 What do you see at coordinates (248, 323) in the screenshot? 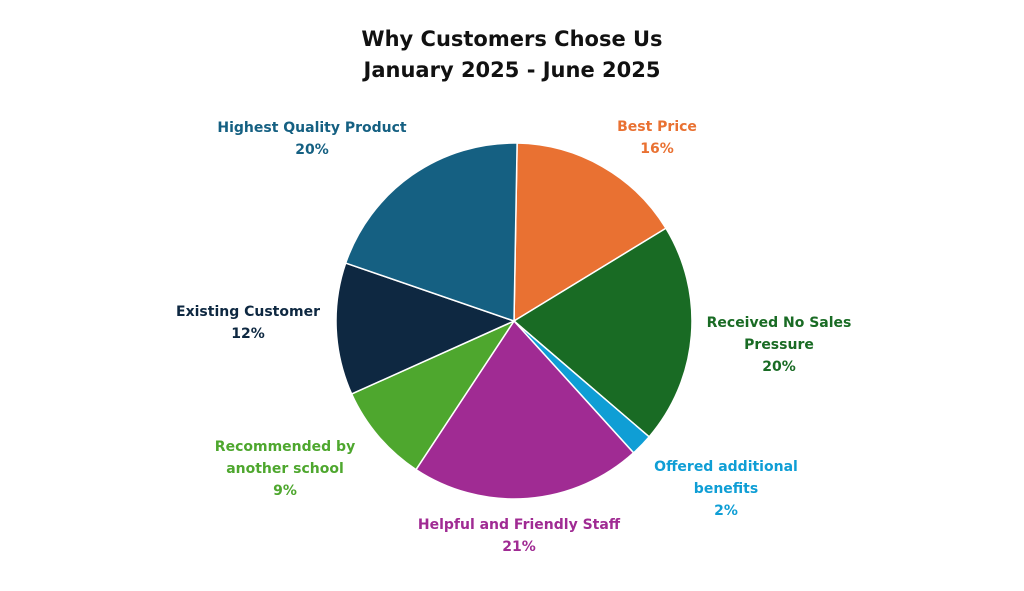
I see `slice-label-existing-customer: Existing Customer 12%` at bounding box center [248, 323].